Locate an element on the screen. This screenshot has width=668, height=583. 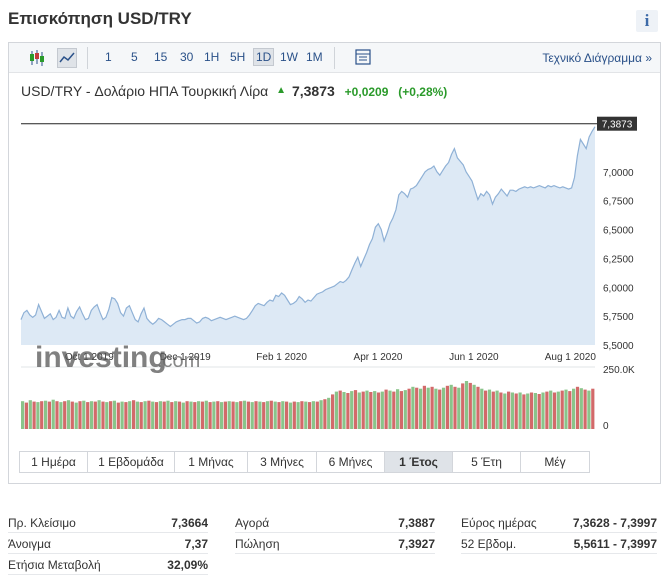
period-max: Μέγ is located at coordinates (555, 462).